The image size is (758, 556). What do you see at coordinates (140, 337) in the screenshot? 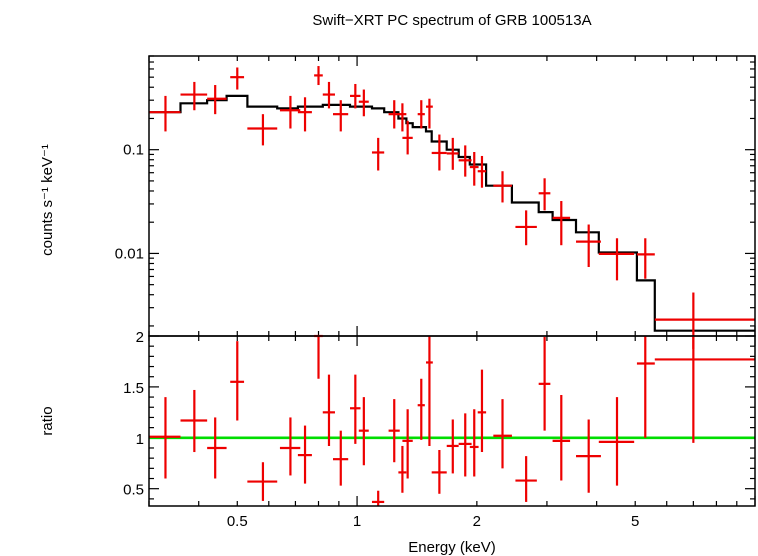
I see `y-tick-label: 2` at bounding box center [140, 337].